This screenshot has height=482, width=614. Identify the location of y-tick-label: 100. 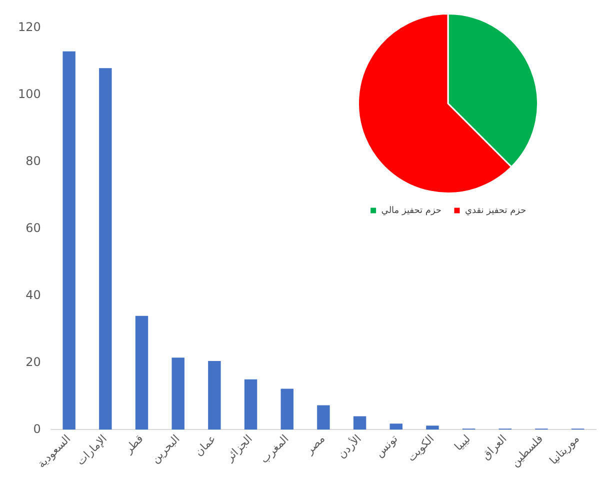
(29, 94).